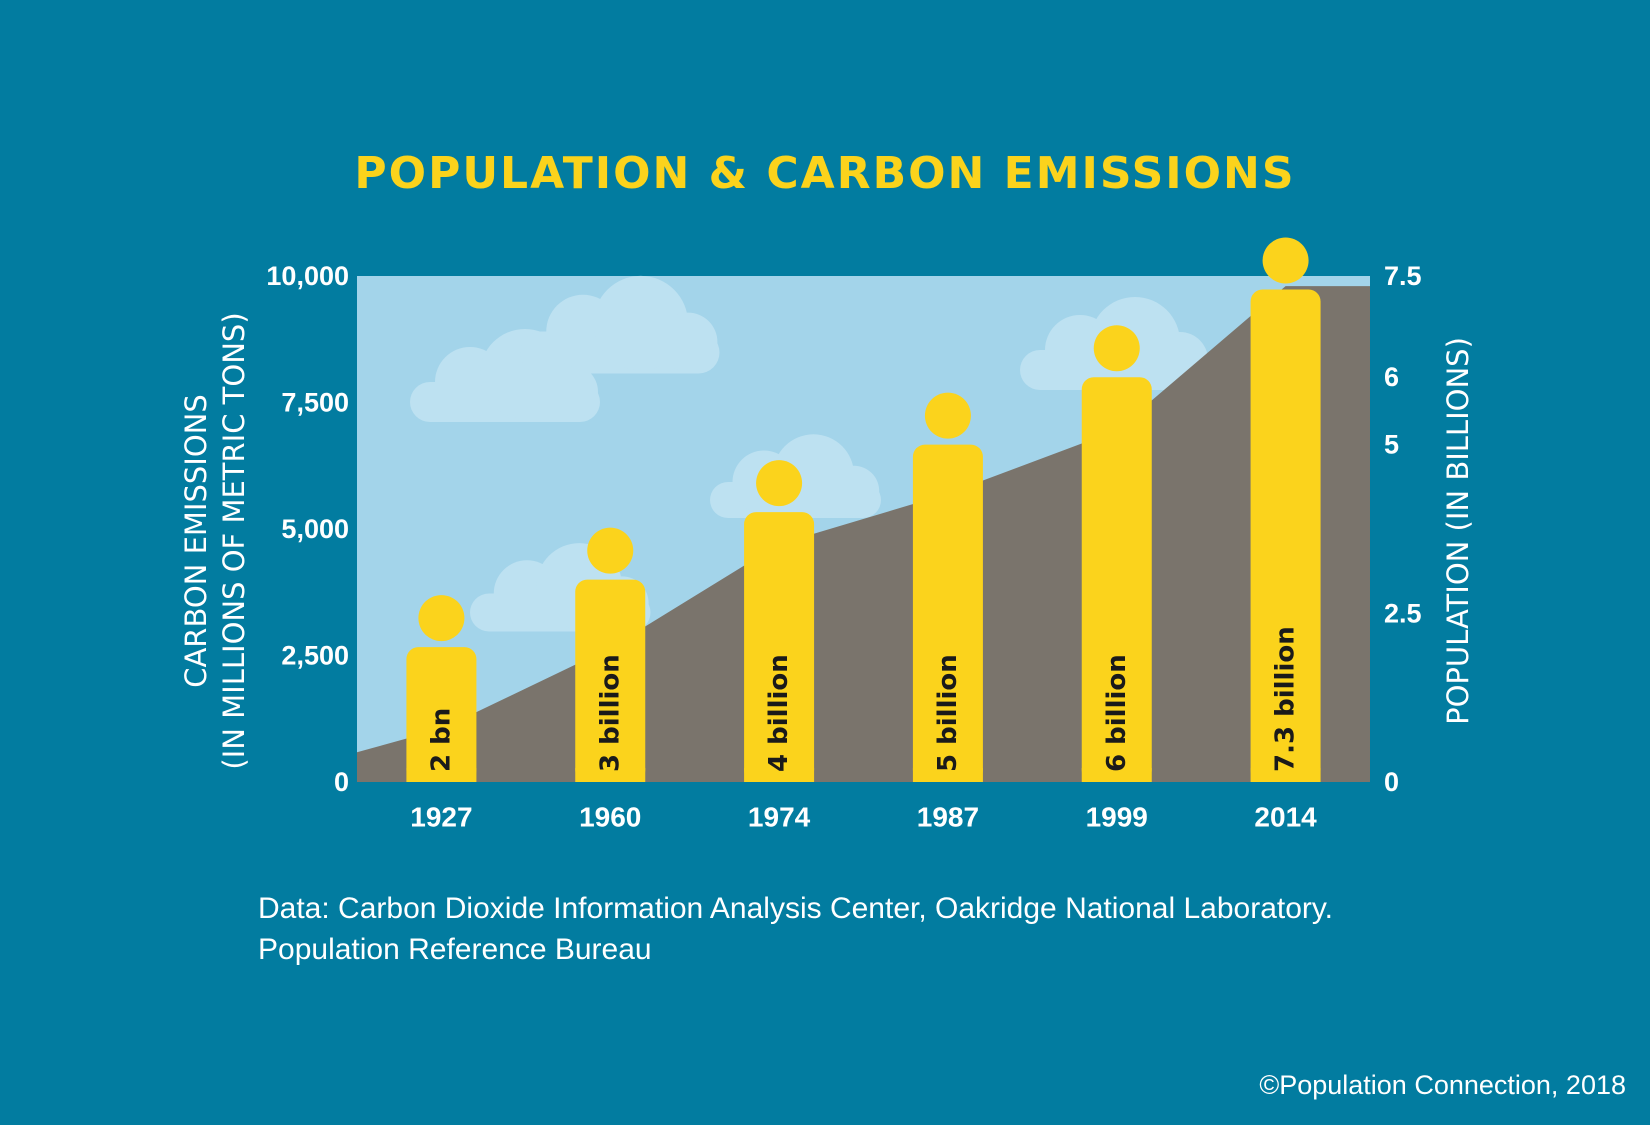 This screenshot has height=1125, width=1650. Describe the element at coordinates (196, 541) in the screenshot. I see `y-axis-title-line1: CARBON EMISSIONS` at that location.